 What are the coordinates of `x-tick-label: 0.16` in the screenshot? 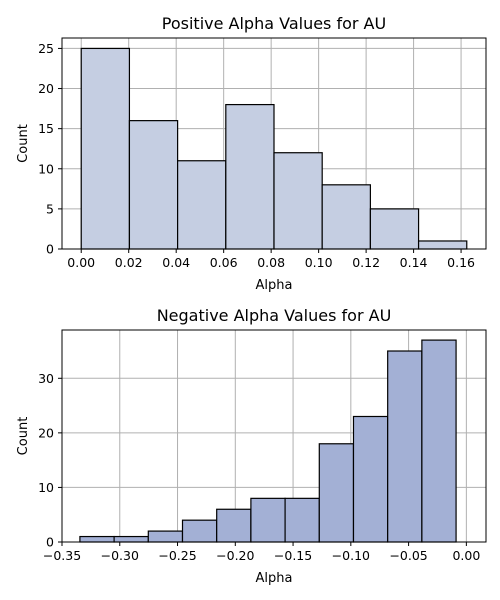 It's located at (461, 262).